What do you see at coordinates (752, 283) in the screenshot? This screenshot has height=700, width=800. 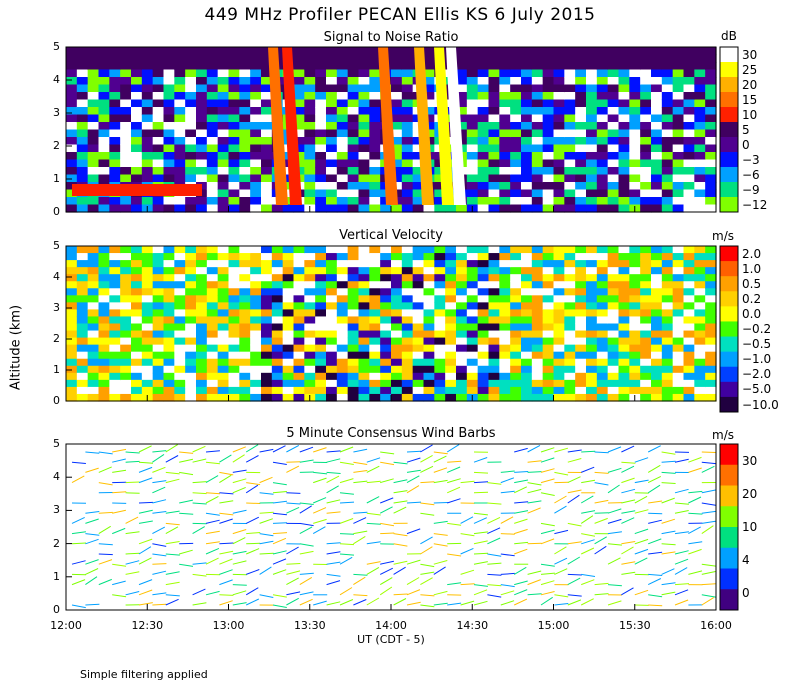 I see `colorbar-label: 0.5` at bounding box center [752, 283].